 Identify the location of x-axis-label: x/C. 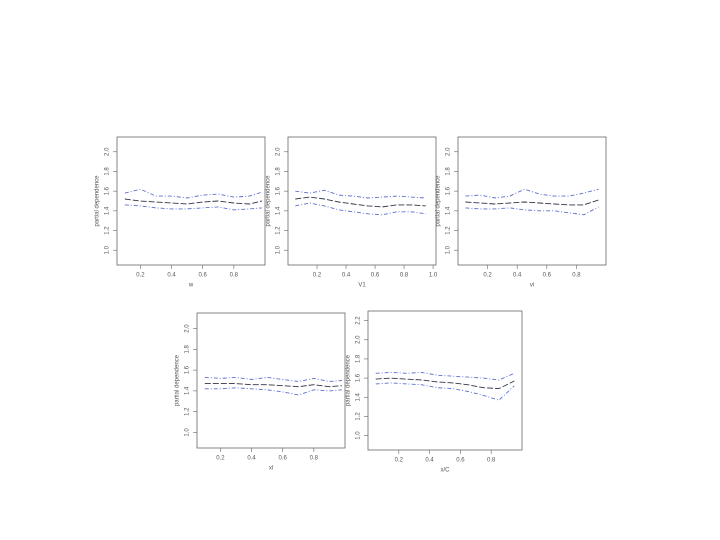
(446, 471).